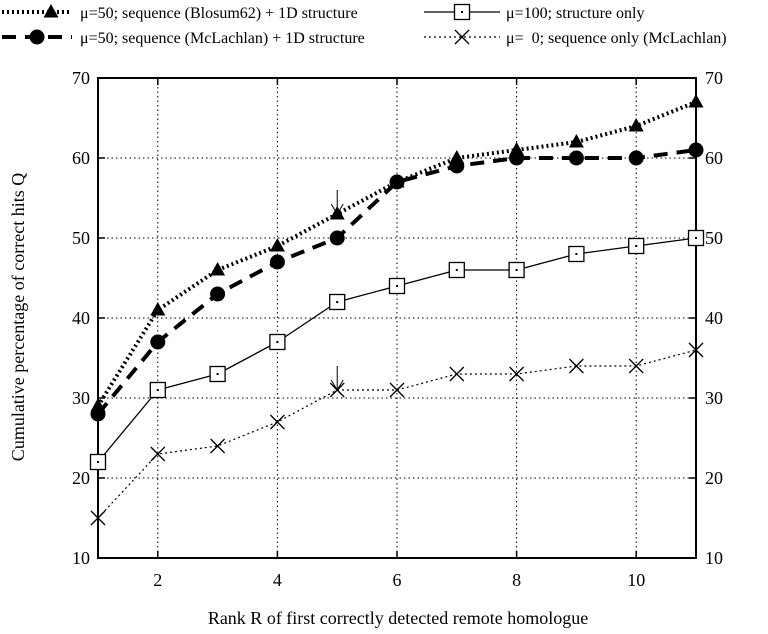 This screenshot has width=768, height=634. I want to click on y-tick-label-left: 60, so click(81, 158).